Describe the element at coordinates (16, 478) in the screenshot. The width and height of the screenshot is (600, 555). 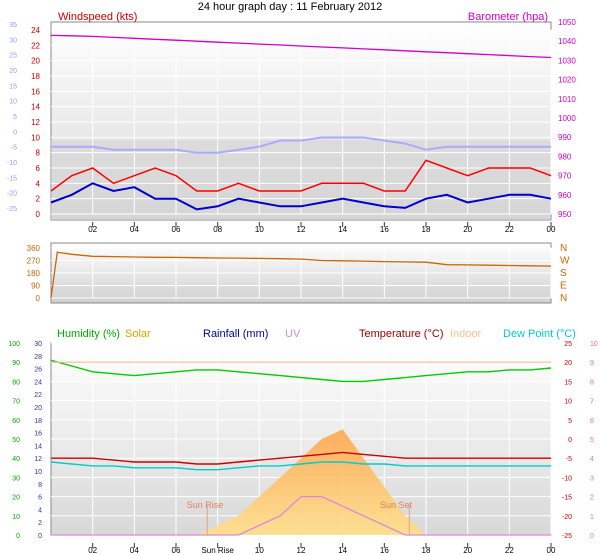
I see `humidity-tick-label: 30` at that location.